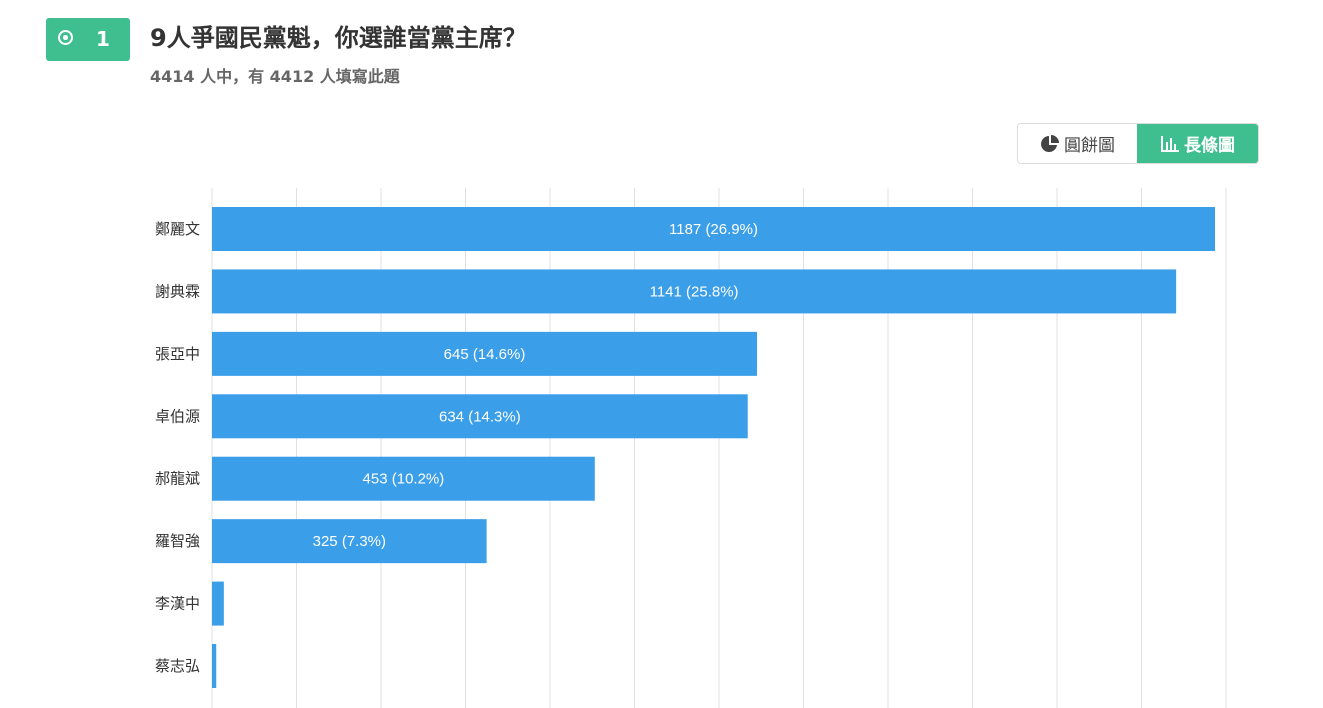 The image size is (1323, 708). I want to click on category-label: 郝龍斌, so click(177, 479).